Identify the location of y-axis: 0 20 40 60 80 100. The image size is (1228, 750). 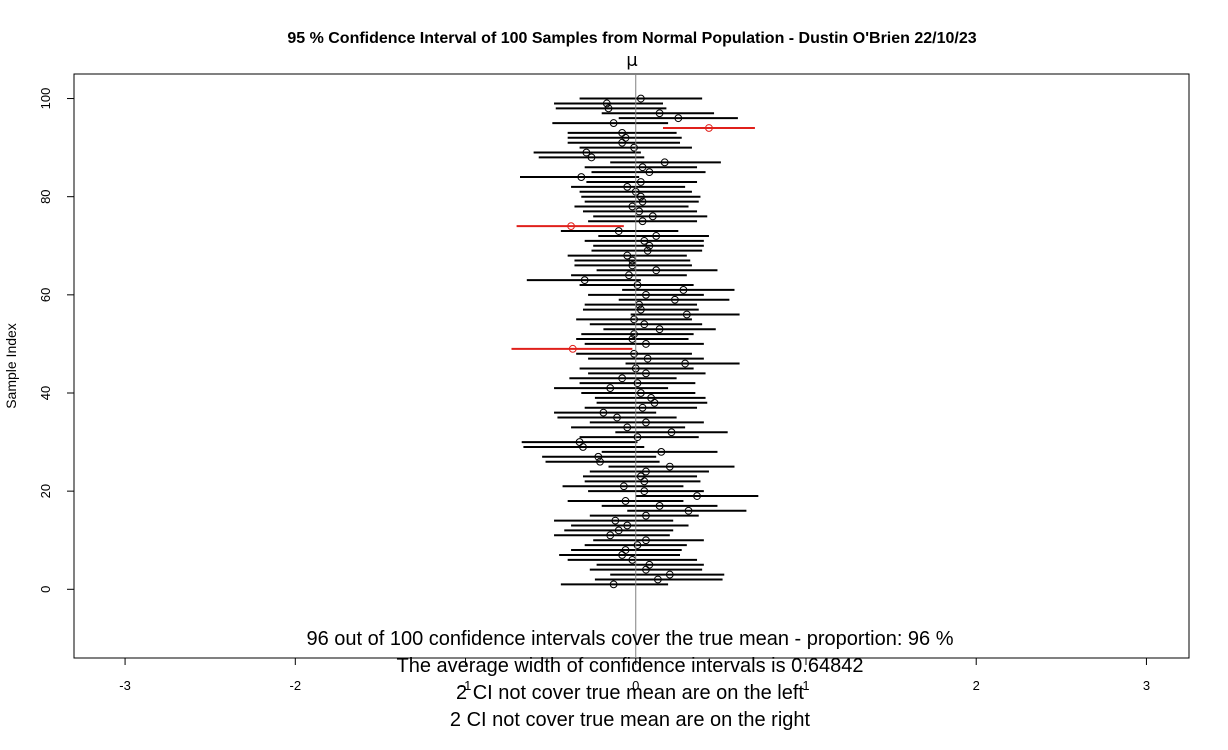
(56, 340).